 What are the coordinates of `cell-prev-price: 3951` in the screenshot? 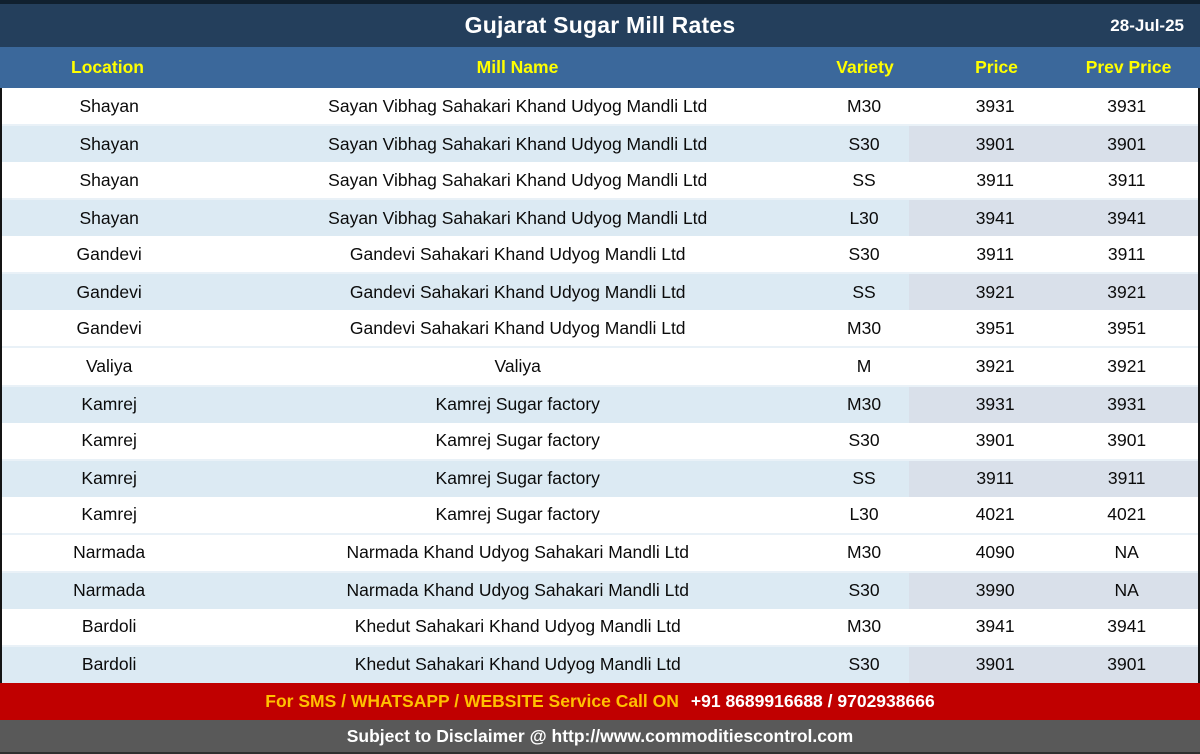 It's located at (1127, 327).